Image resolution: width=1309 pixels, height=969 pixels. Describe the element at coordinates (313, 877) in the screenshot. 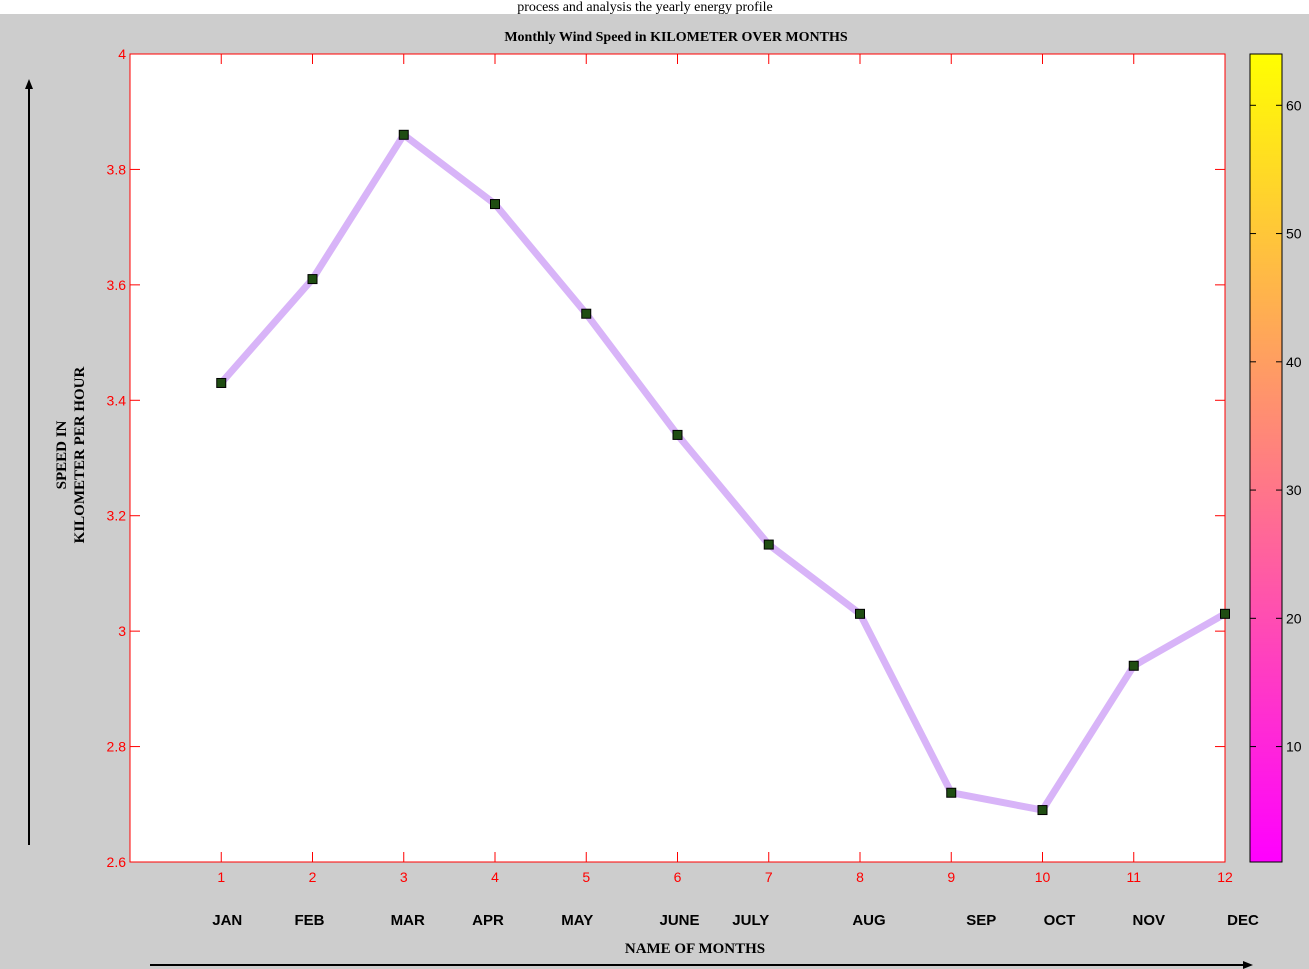

I see `x-tick-label: 2` at that location.